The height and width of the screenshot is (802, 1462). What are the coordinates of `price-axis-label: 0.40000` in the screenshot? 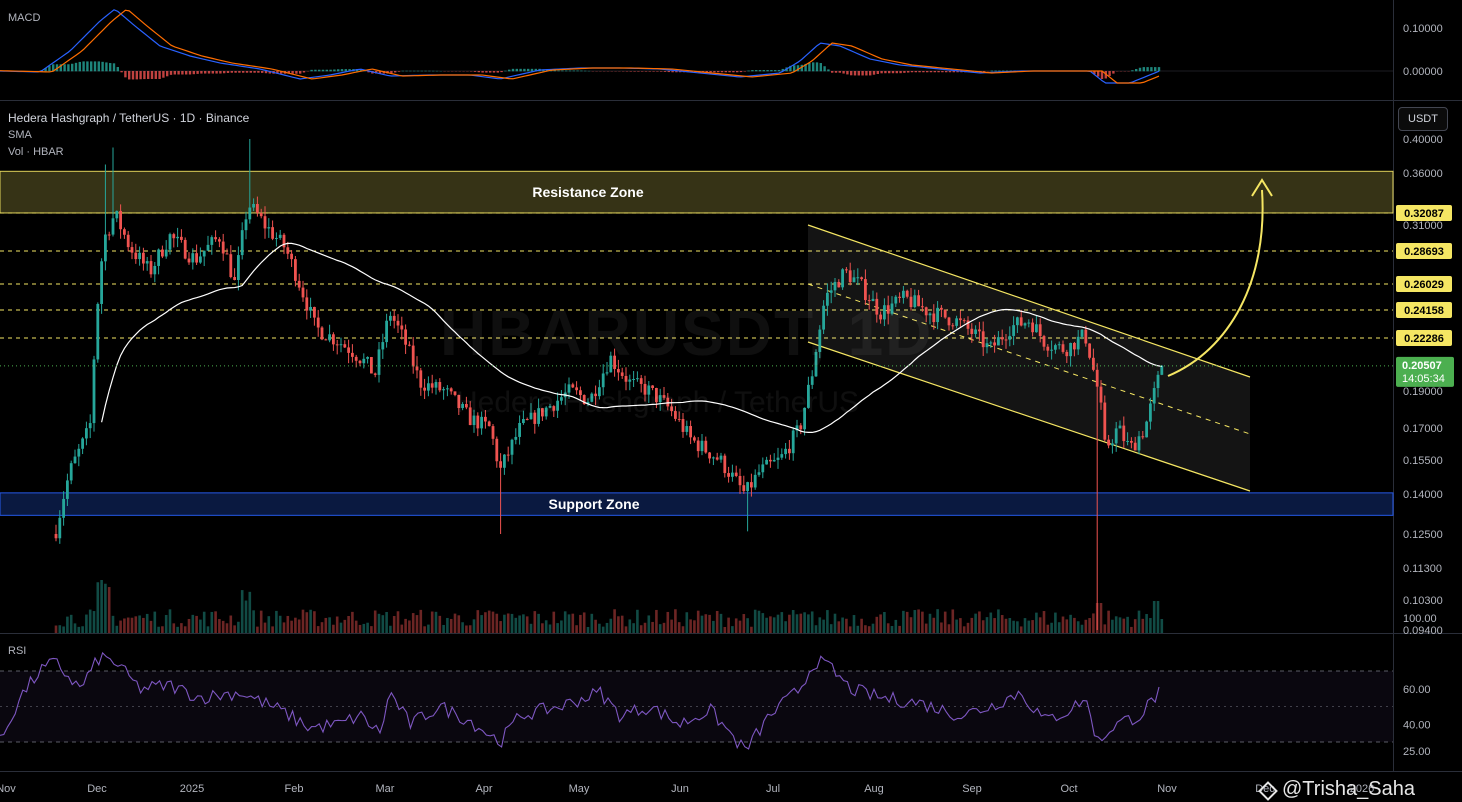 It's located at (1423, 140).